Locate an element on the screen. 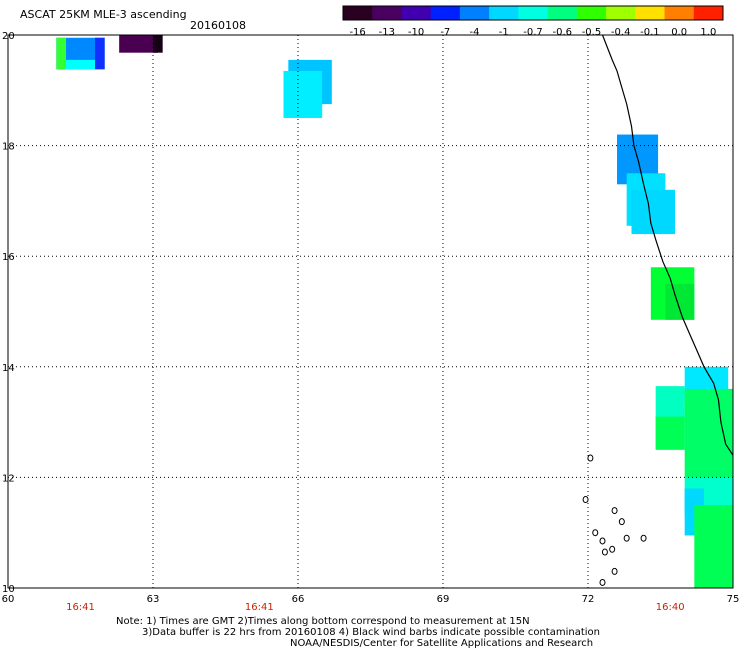 This screenshot has height=650, width=740. x-tick-label: 75 is located at coordinates (733, 599).